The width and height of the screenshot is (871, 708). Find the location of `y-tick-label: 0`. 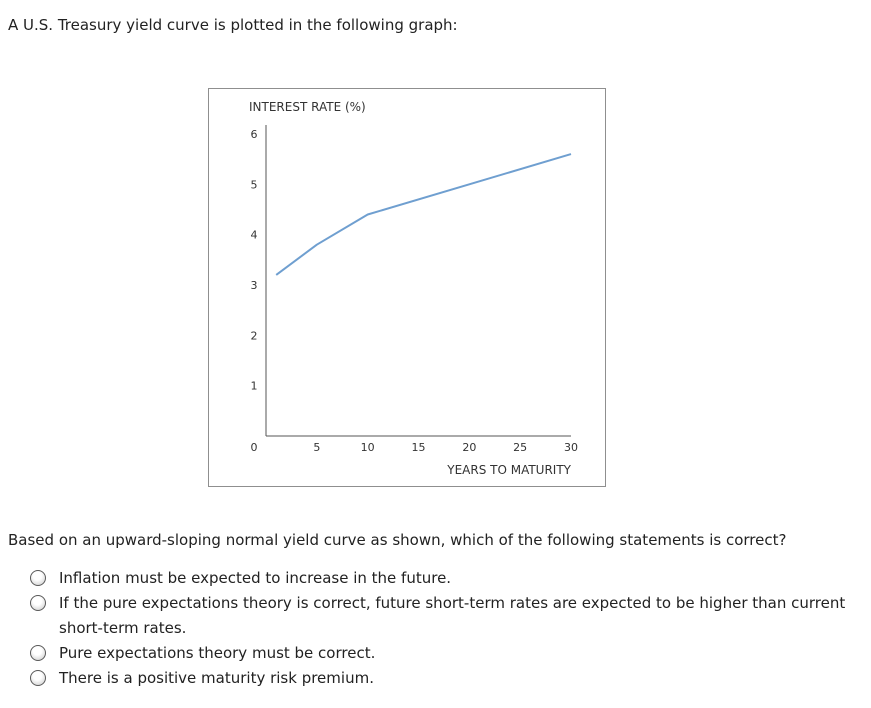

y-tick-label: 0 is located at coordinates (254, 447).